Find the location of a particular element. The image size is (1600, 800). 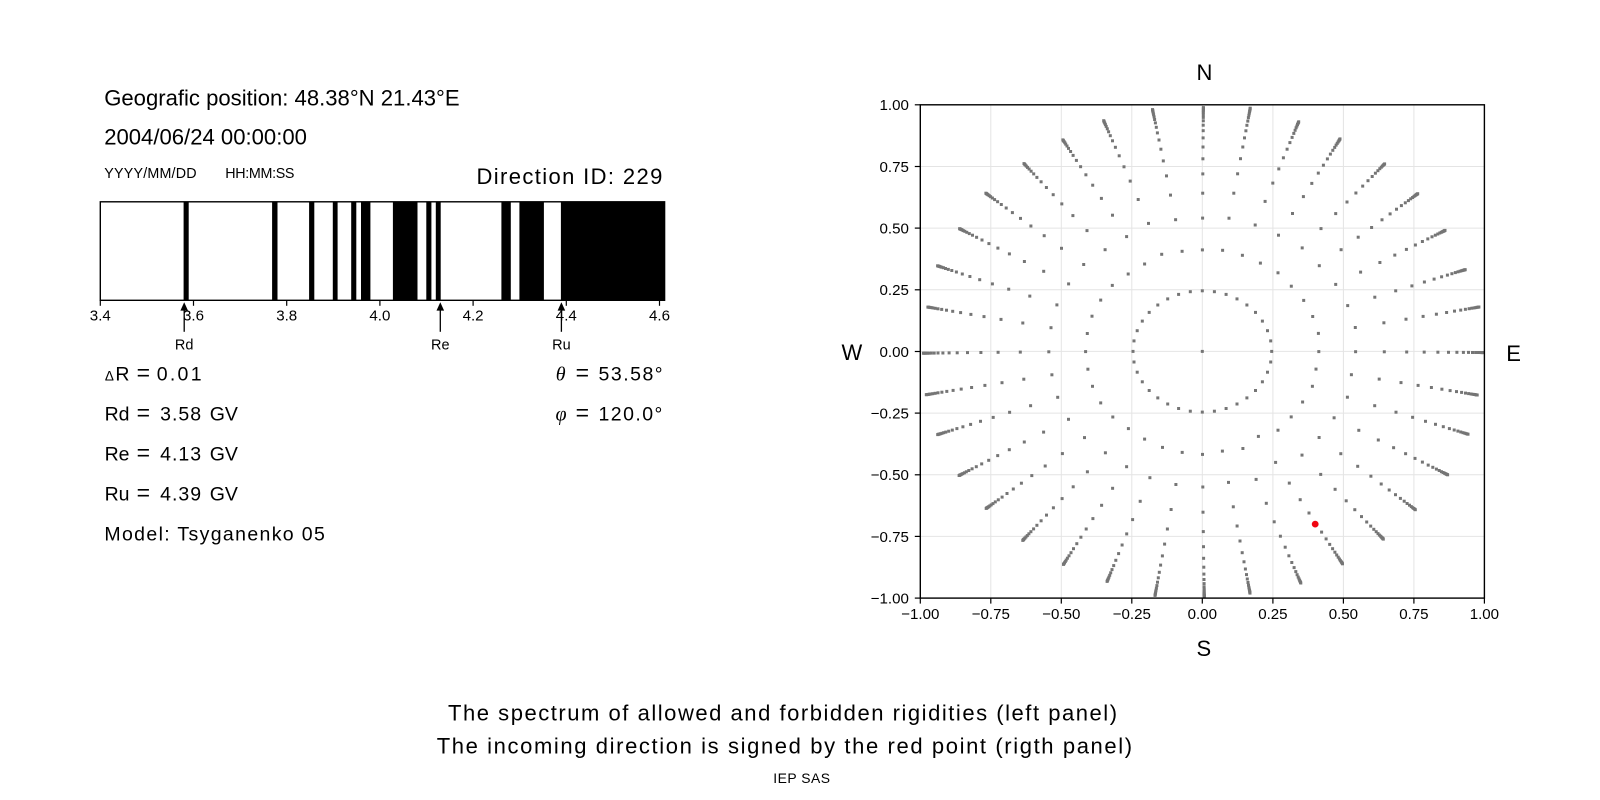

svg-text: Rd is located at coordinates (184, 345).